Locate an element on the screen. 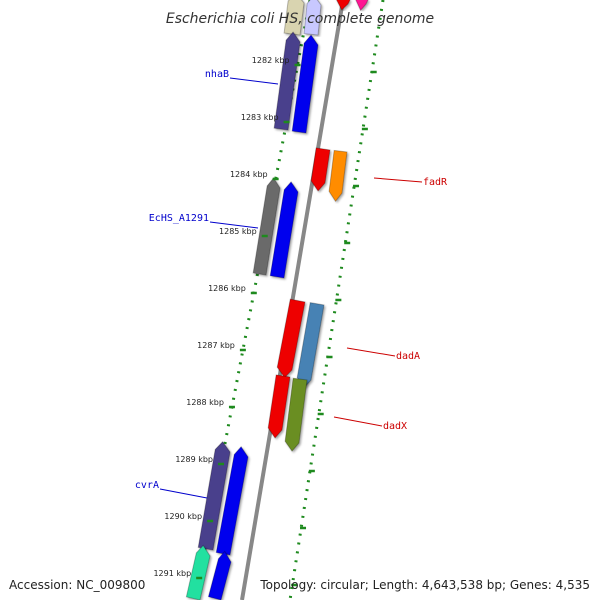 Image resolution: width=600 pixels, height=600 pixels. gene-label-group: EcHS_A1291 is located at coordinates (204, 221).